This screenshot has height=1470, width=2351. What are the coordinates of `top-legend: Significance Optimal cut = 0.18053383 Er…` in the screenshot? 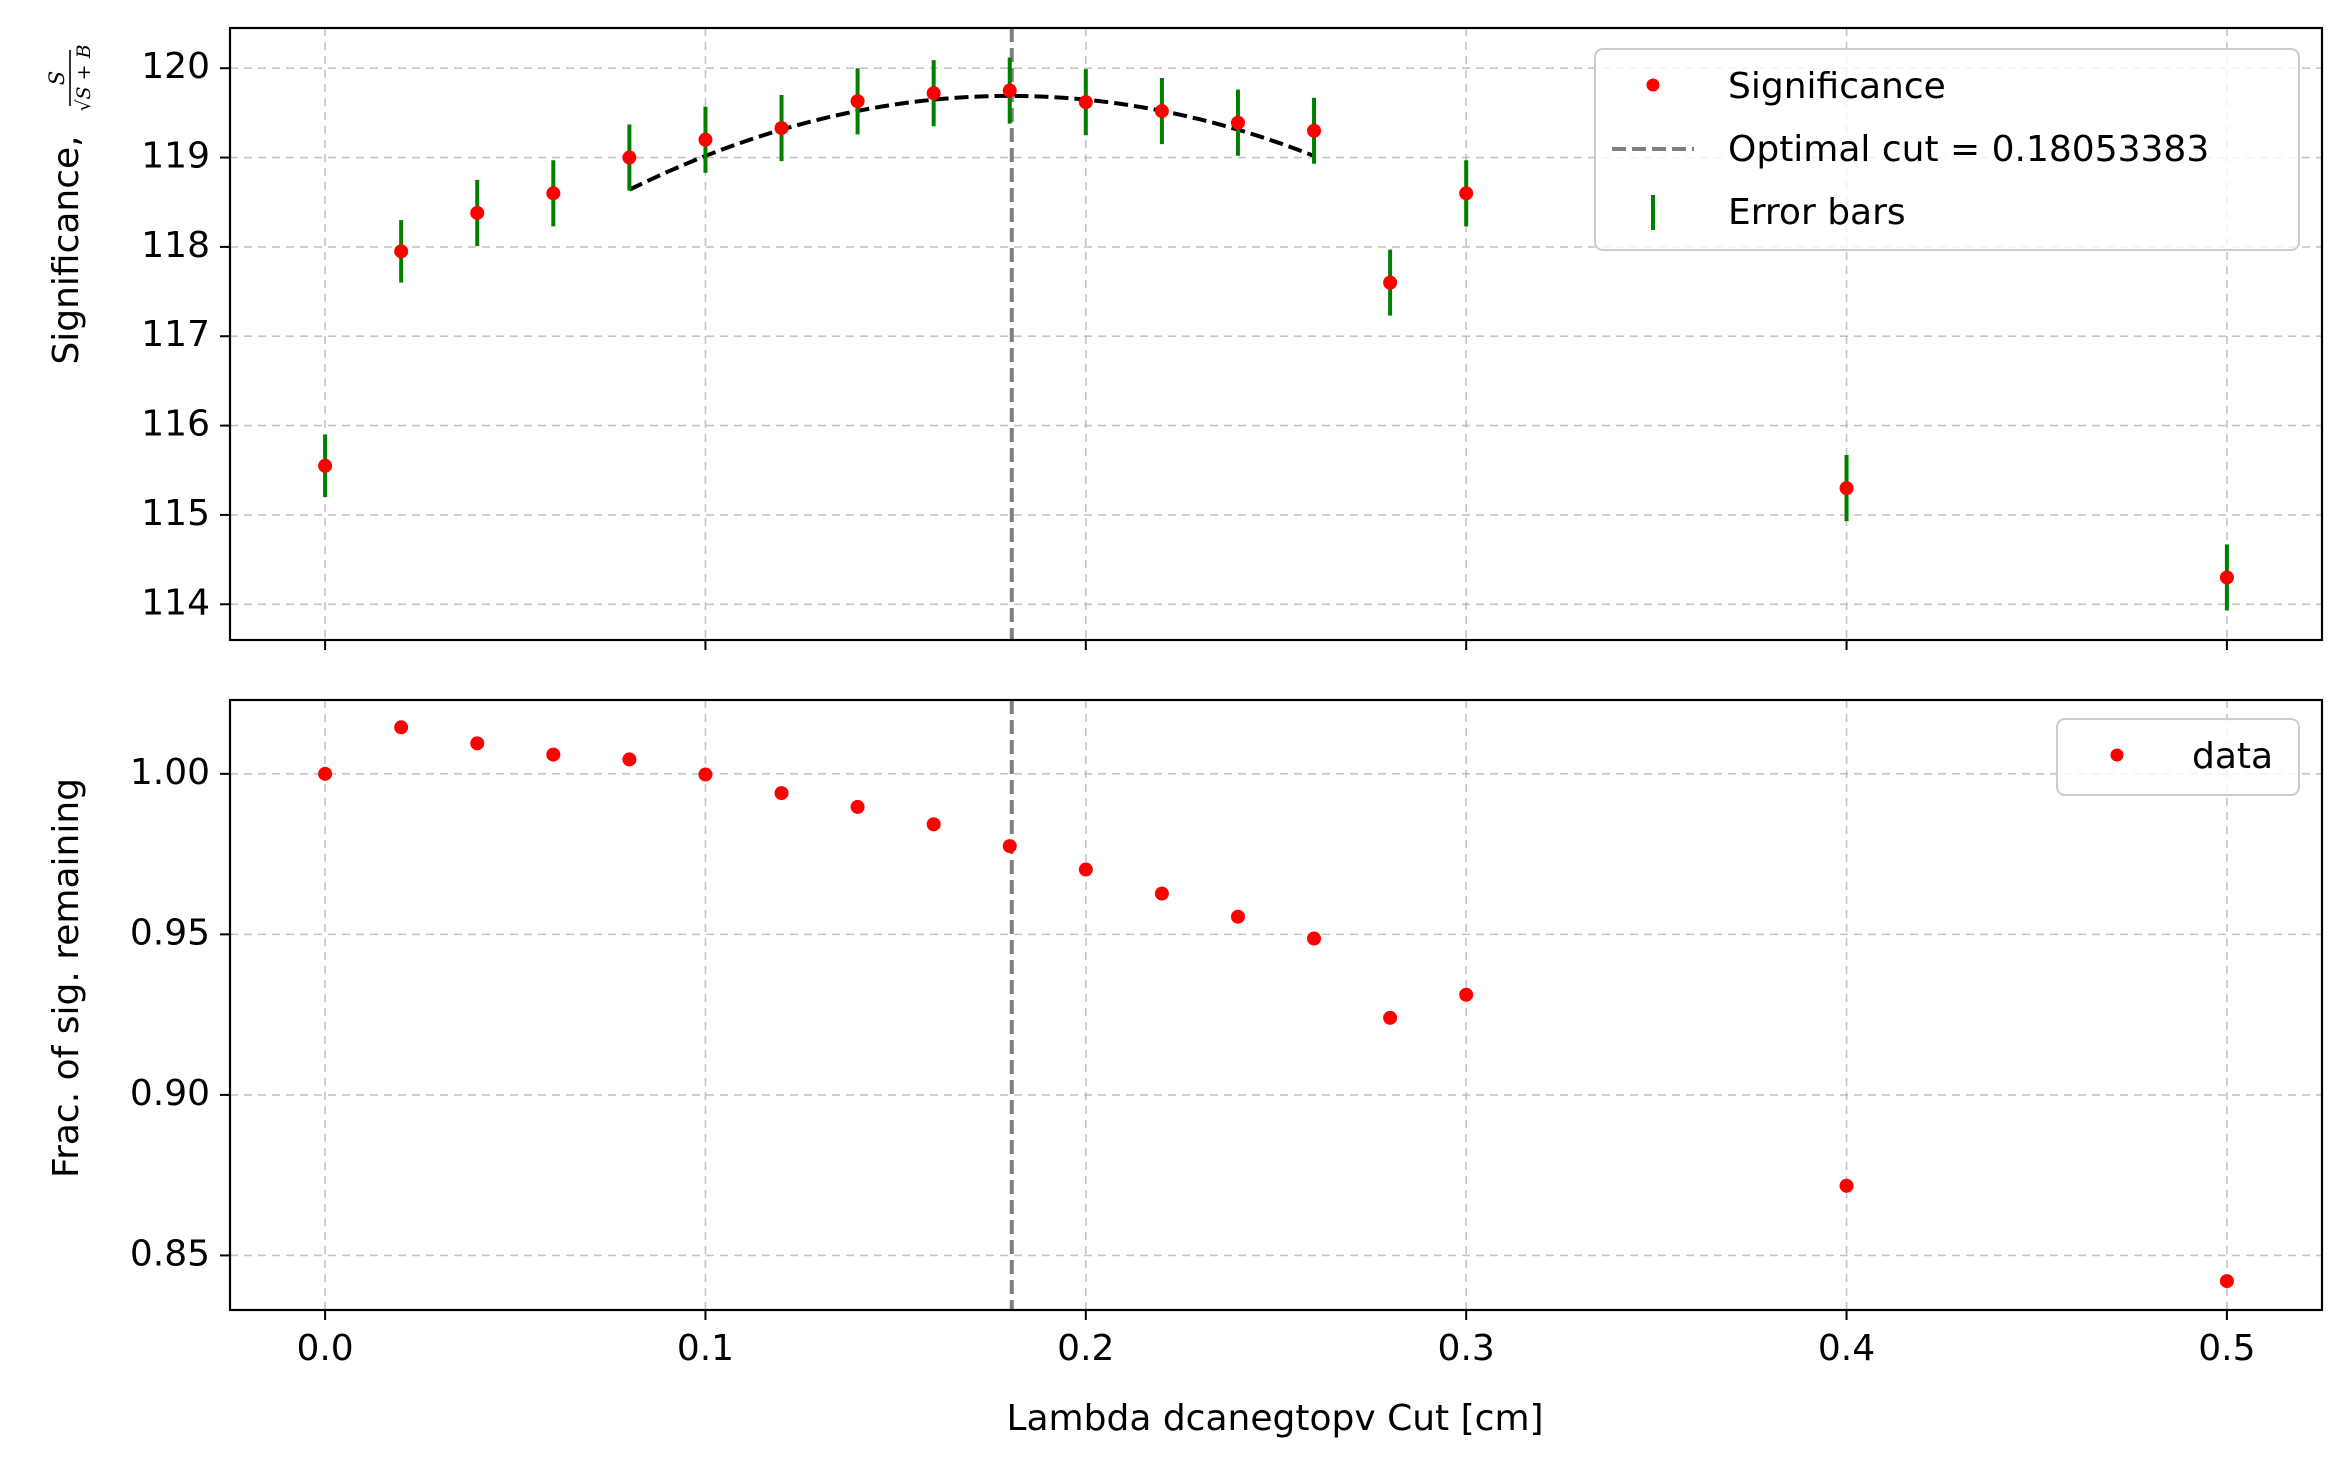 It's located at (1947, 149).